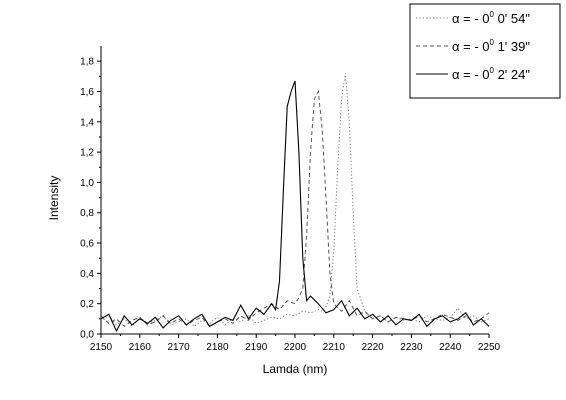 The image size is (566, 400). Describe the element at coordinates (411, 347) in the screenshot. I see `x-tick-label: 2230` at that location.